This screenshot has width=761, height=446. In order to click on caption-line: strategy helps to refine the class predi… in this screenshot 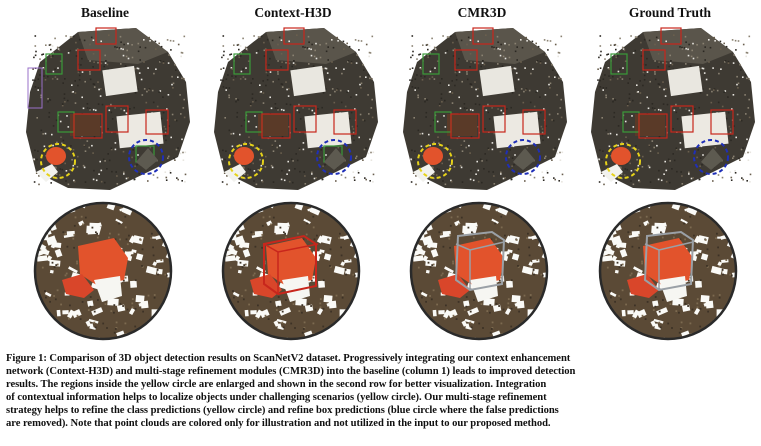, I will do `click(282, 411)`.